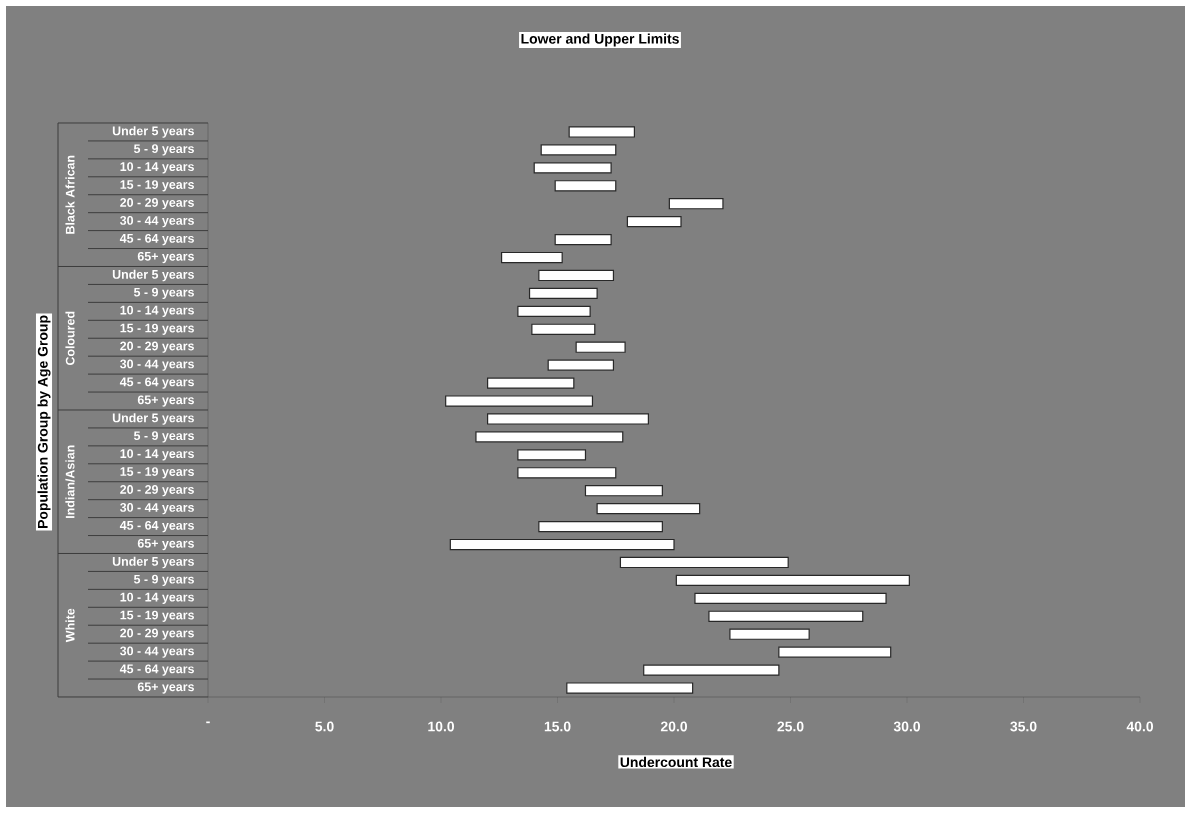  Describe the element at coordinates (907, 726) in the screenshot. I see `x-tick-label: 30.0` at that location.